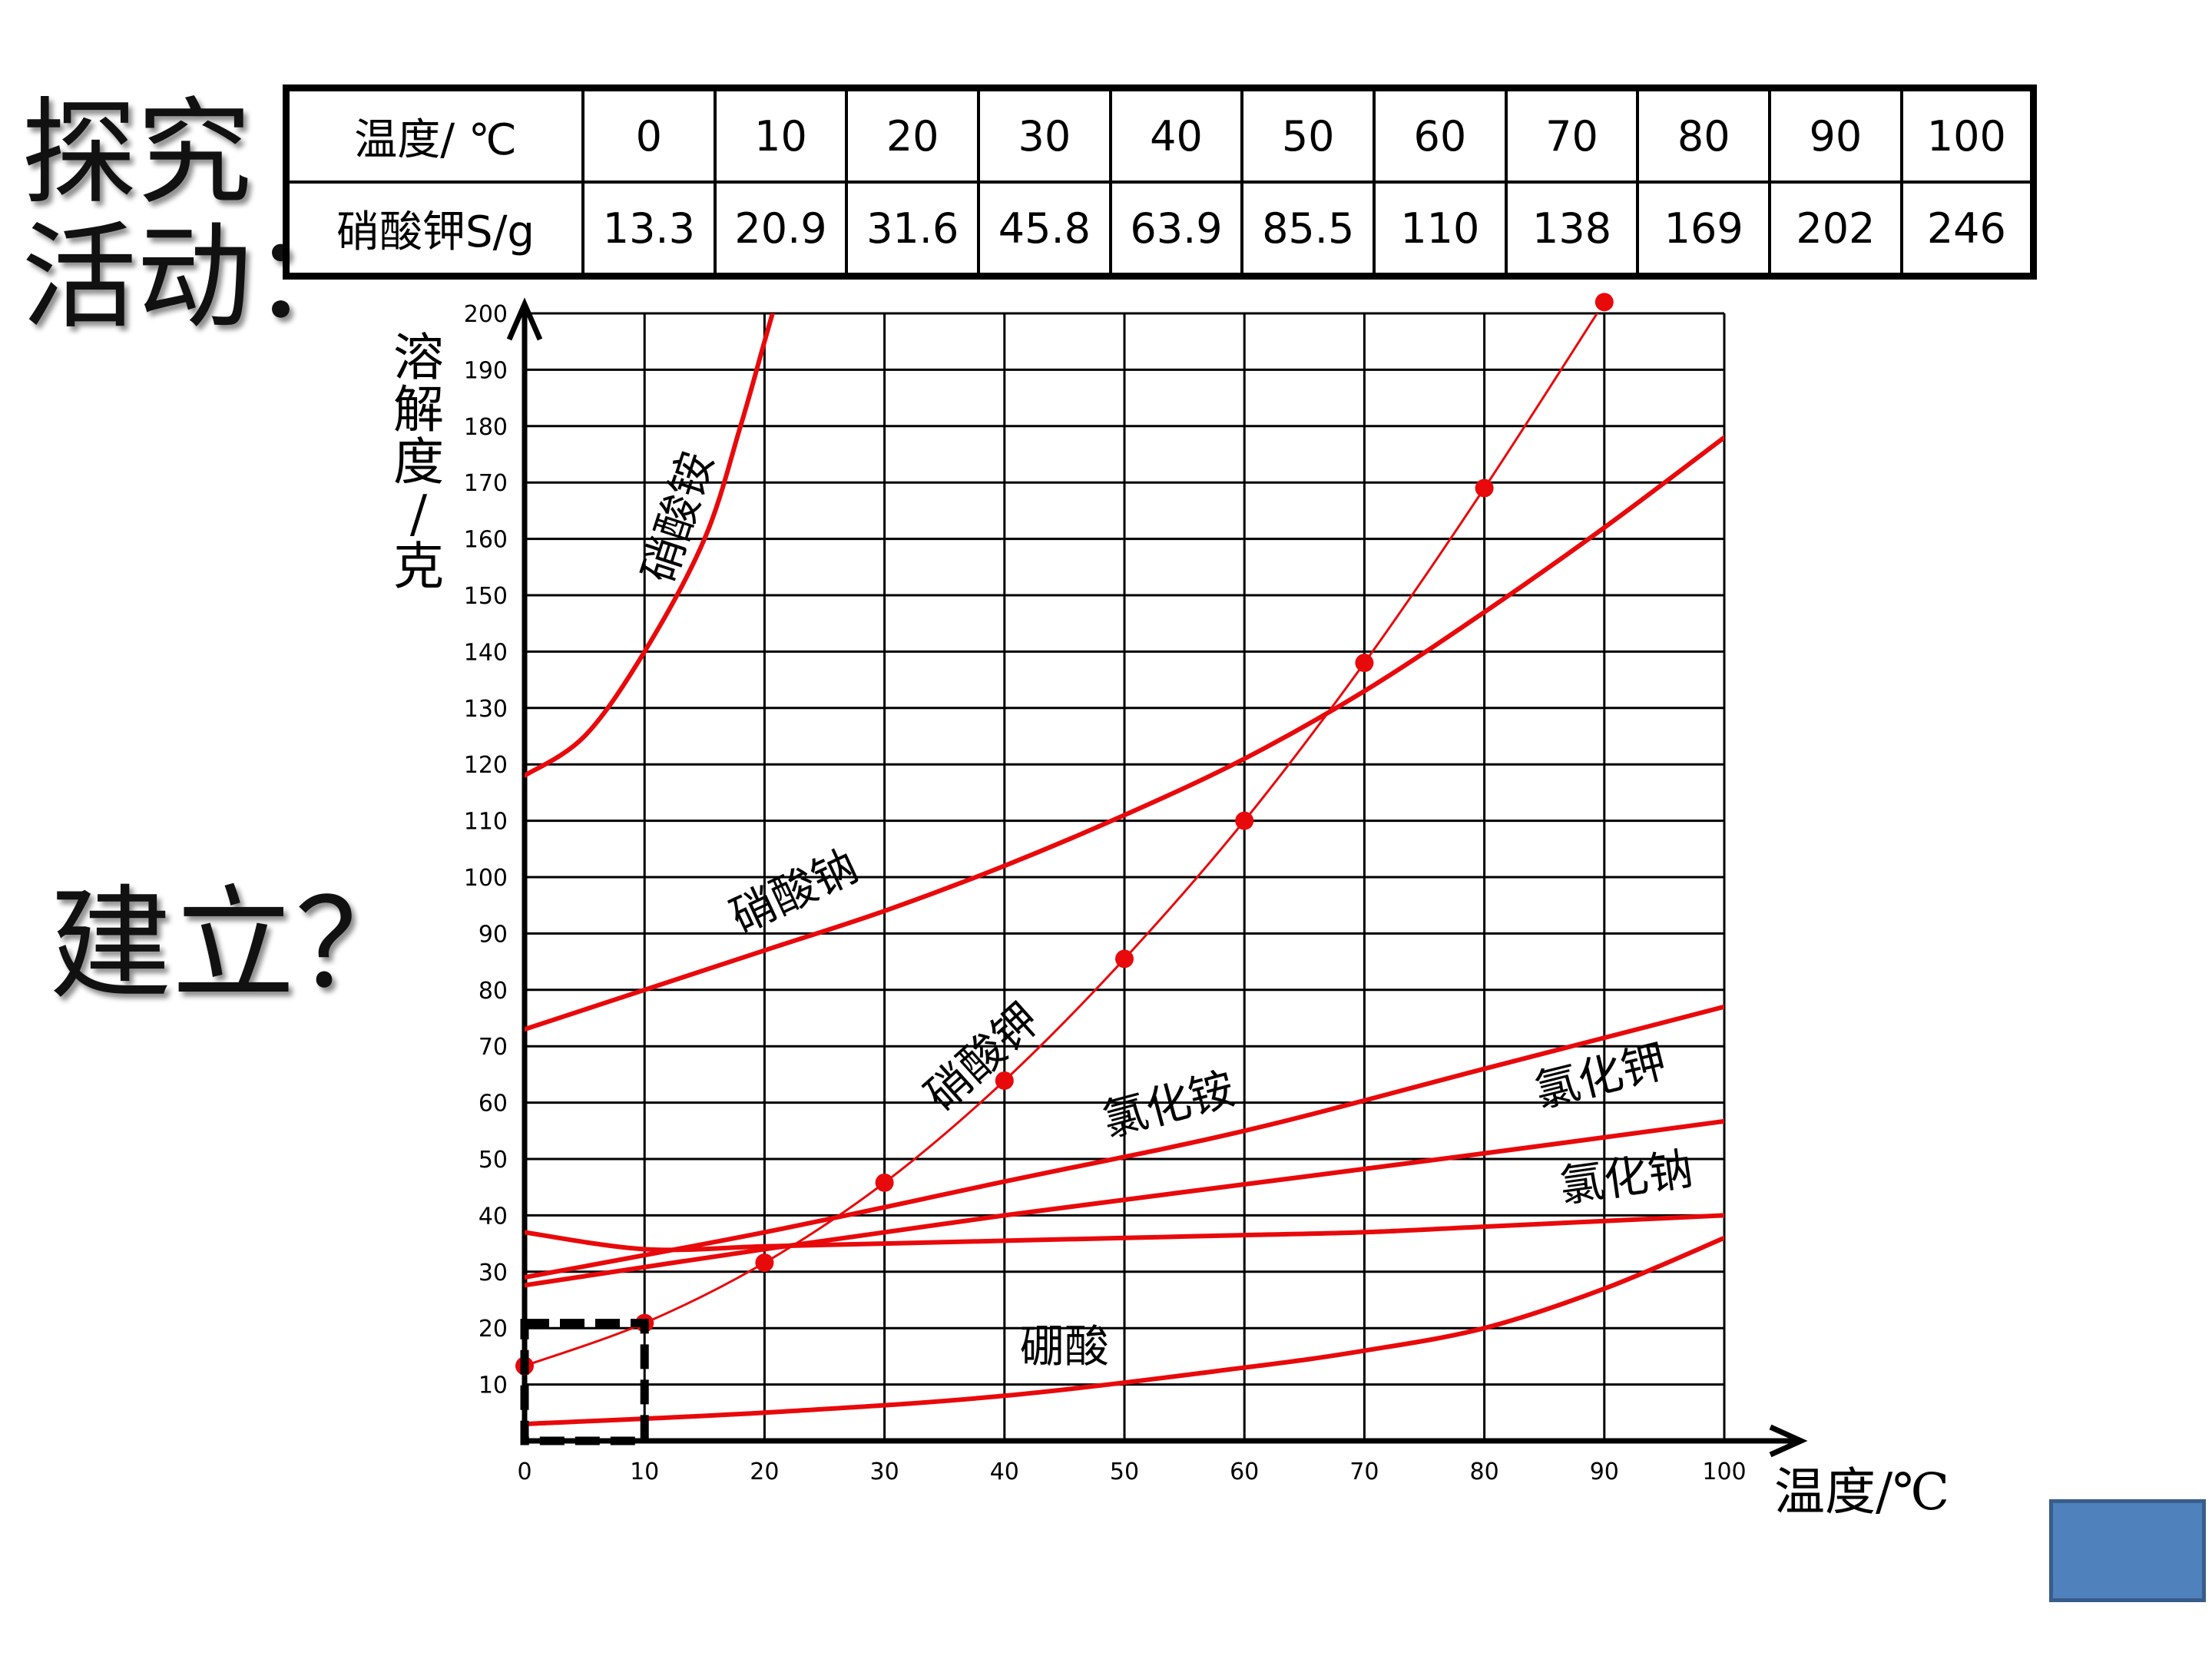 Image resolution: width=2212 pixels, height=1659 pixels. Describe the element at coordinates (1835, 135) in the screenshot. I see `table-cell: 90` at that location.